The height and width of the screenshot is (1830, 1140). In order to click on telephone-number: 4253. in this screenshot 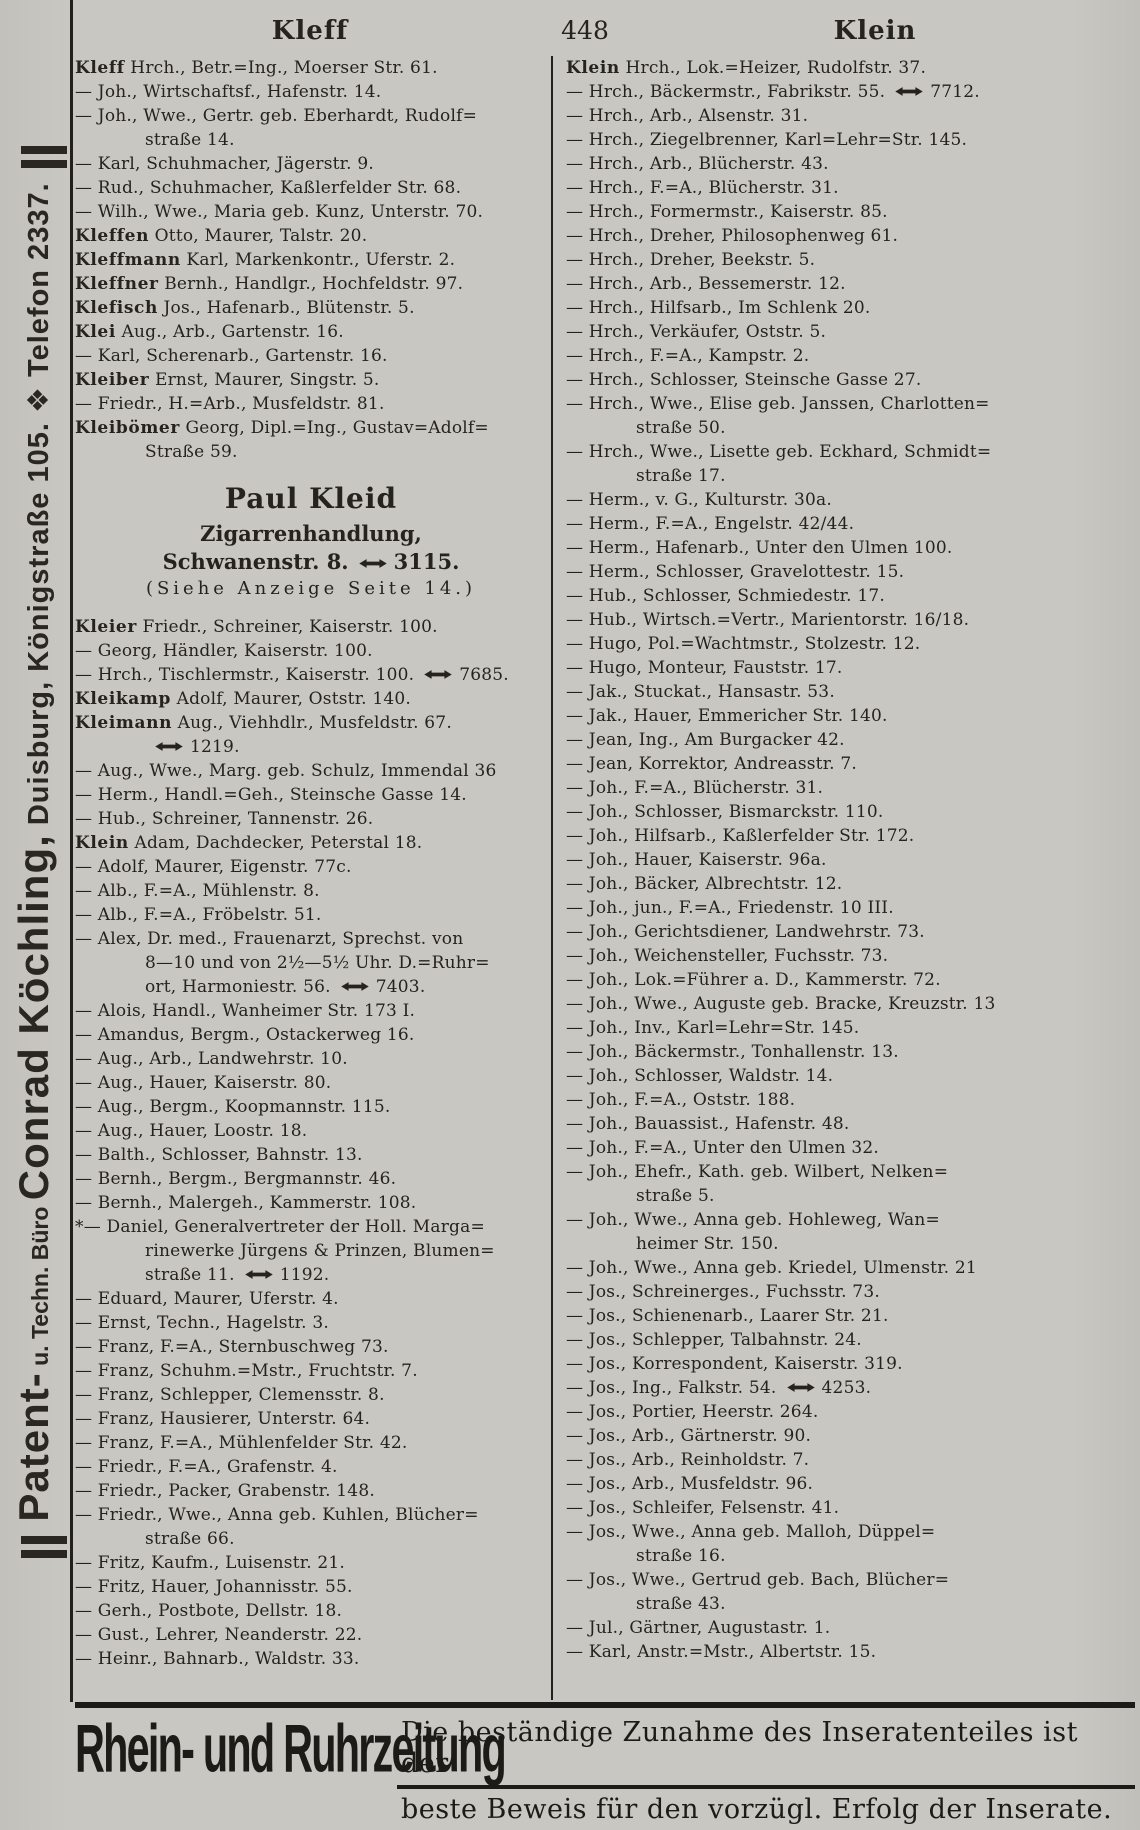, I will do `click(846, 1388)`.